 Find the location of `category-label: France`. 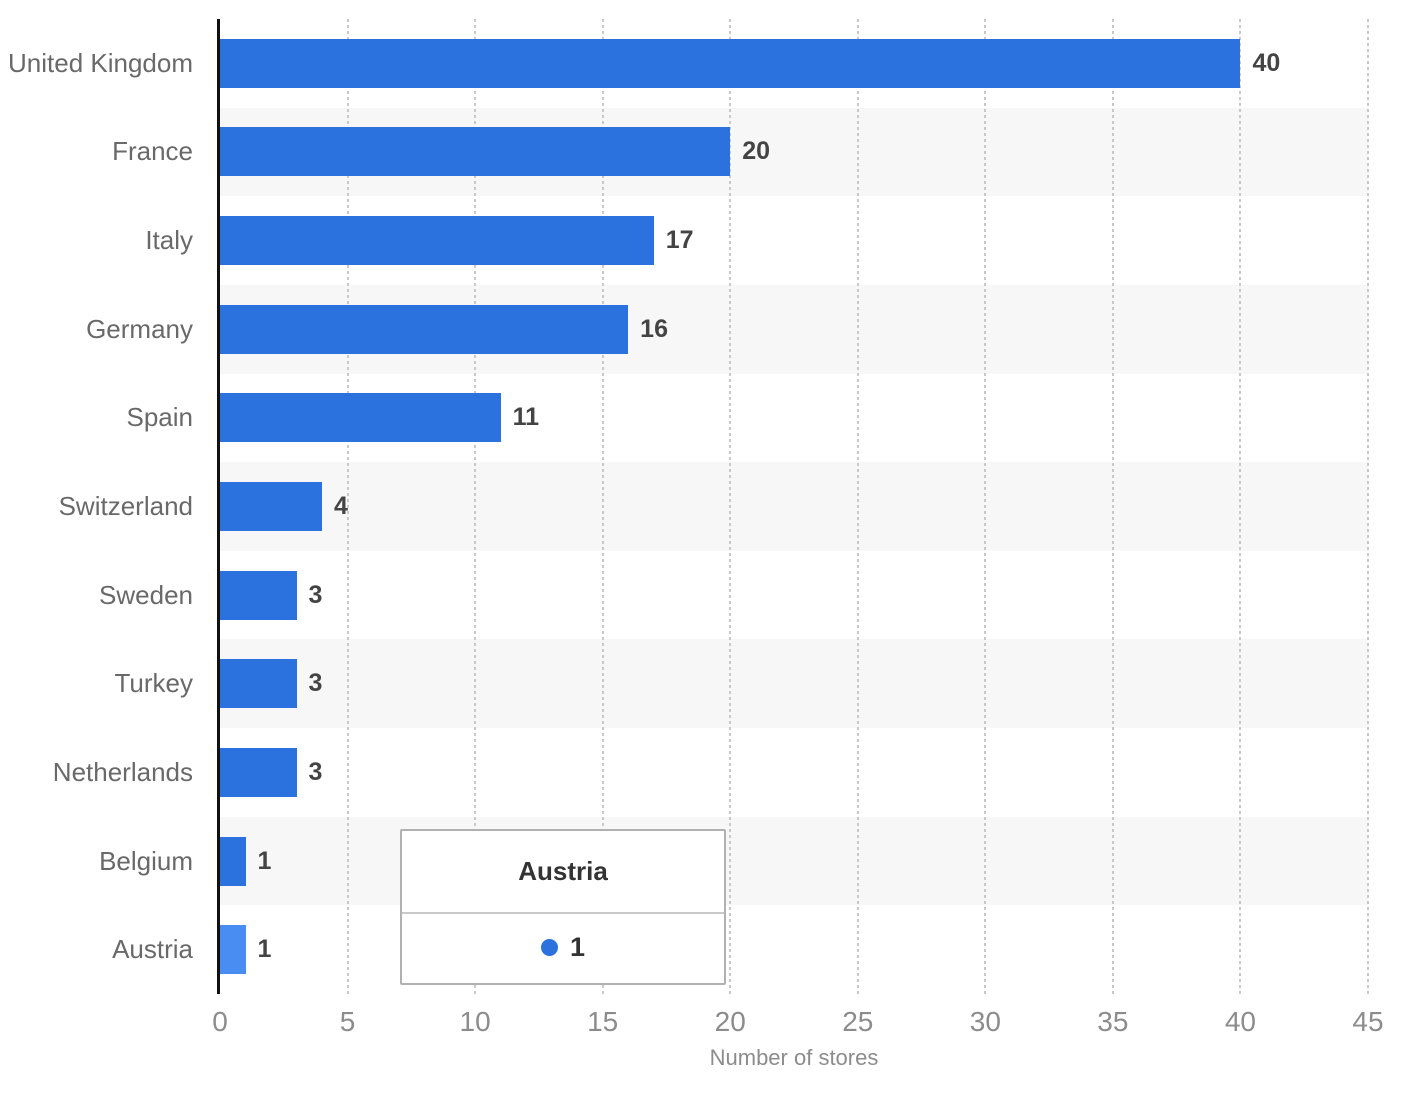

category-label: France is located at coordinates (152, 151).